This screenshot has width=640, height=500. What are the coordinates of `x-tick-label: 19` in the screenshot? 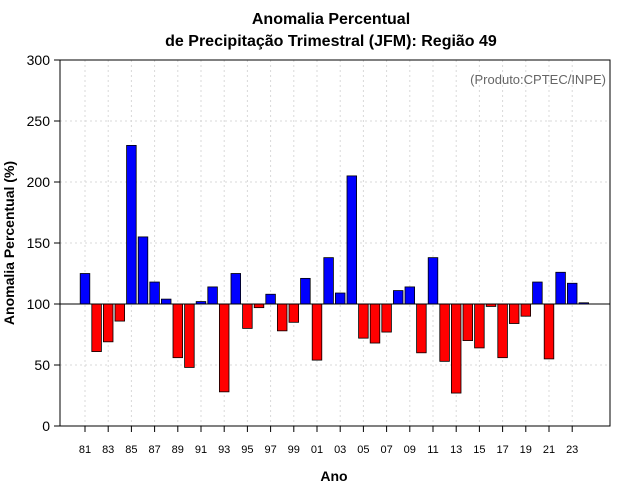 It's located at (526, 450).